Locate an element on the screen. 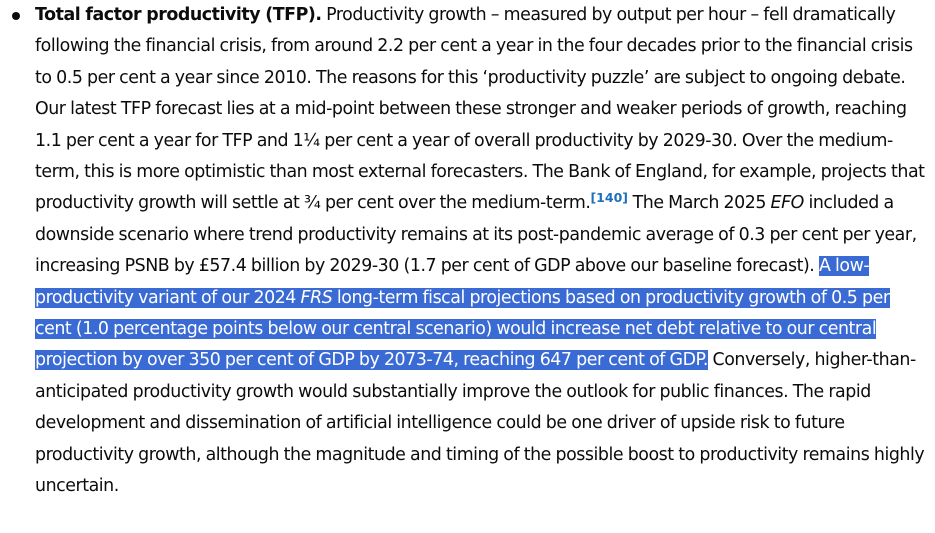 The height and width of the screenshot is (533, 935). footnote-link: [140] is located at coordinates (609, 198).